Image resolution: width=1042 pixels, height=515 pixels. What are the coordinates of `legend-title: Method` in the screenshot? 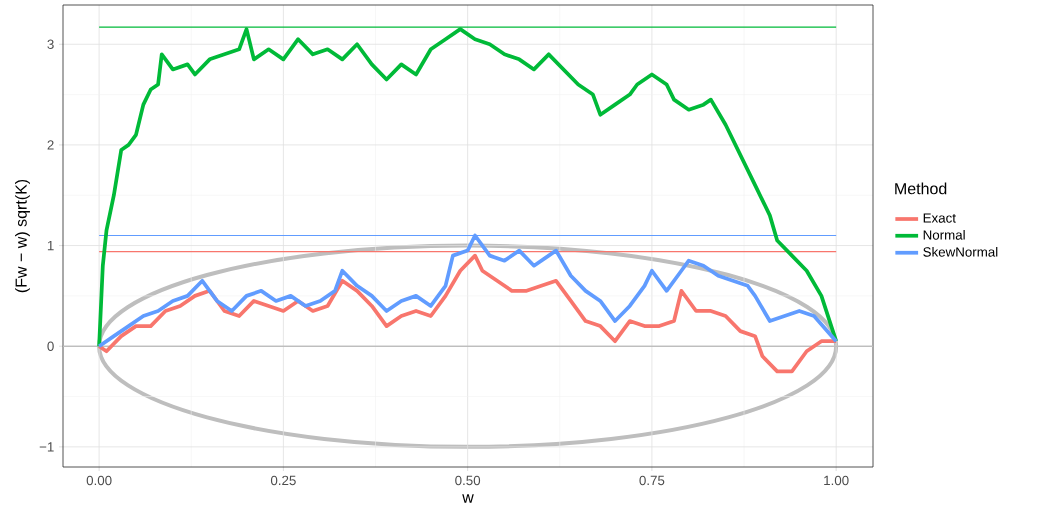 It's located at (921, 188).